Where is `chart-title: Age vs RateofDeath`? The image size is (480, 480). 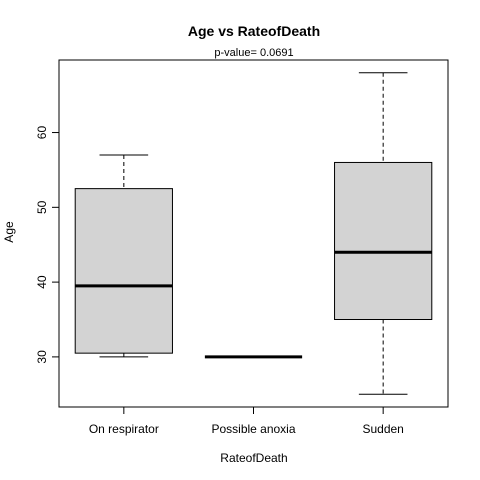 chart-title: Age vs RateofDeath is located at coordinates (254, 31).